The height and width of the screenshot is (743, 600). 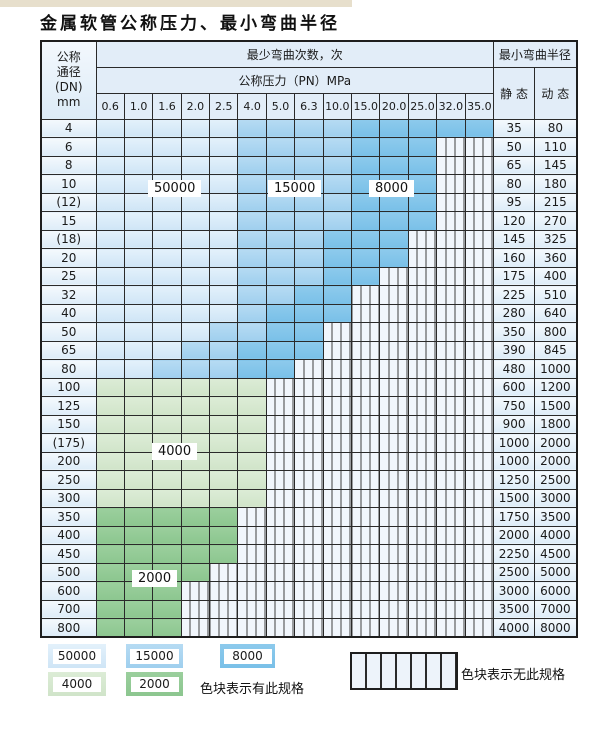 What do you see at coordinates (514, 258) in the screenshot?
I see `static-cell: 160` at bounding box center [514, 258].